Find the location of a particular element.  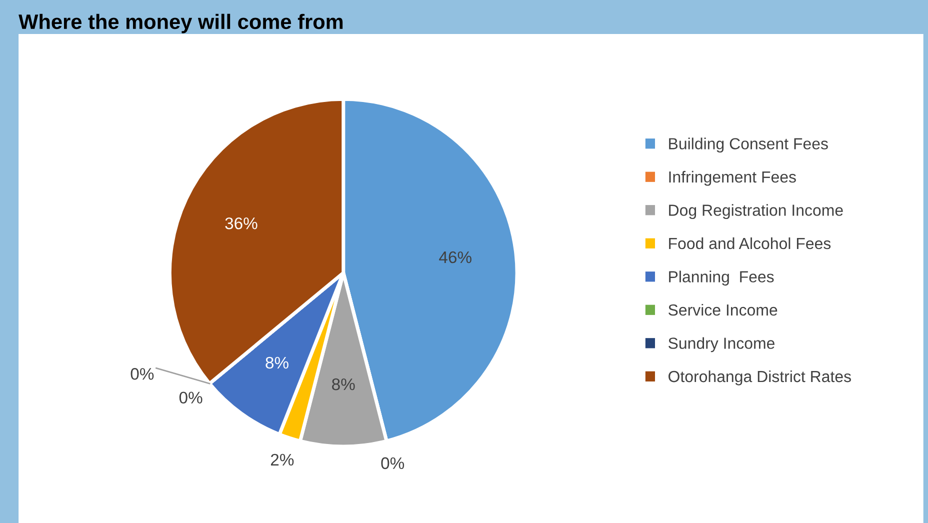

legend-label: Building Consent Fees is located at coordinates (748, 145).